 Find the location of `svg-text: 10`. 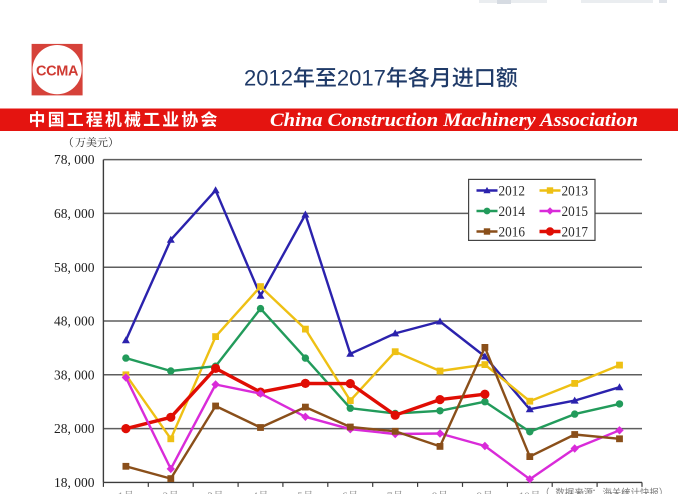

svg-text: 10 is located at coordinates (525, 493).